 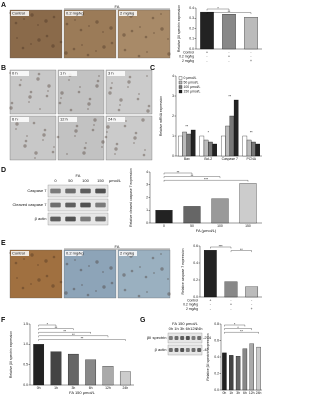 I want to click on lane-label: 100, so click(x=85, y=180).